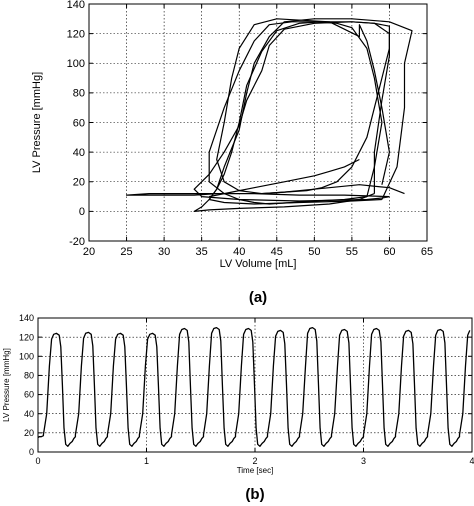 The image size is (474, 506). Describe the element at coordinates (363, 461) in the screenshot. I see `x-tick-label: 3` at that location.